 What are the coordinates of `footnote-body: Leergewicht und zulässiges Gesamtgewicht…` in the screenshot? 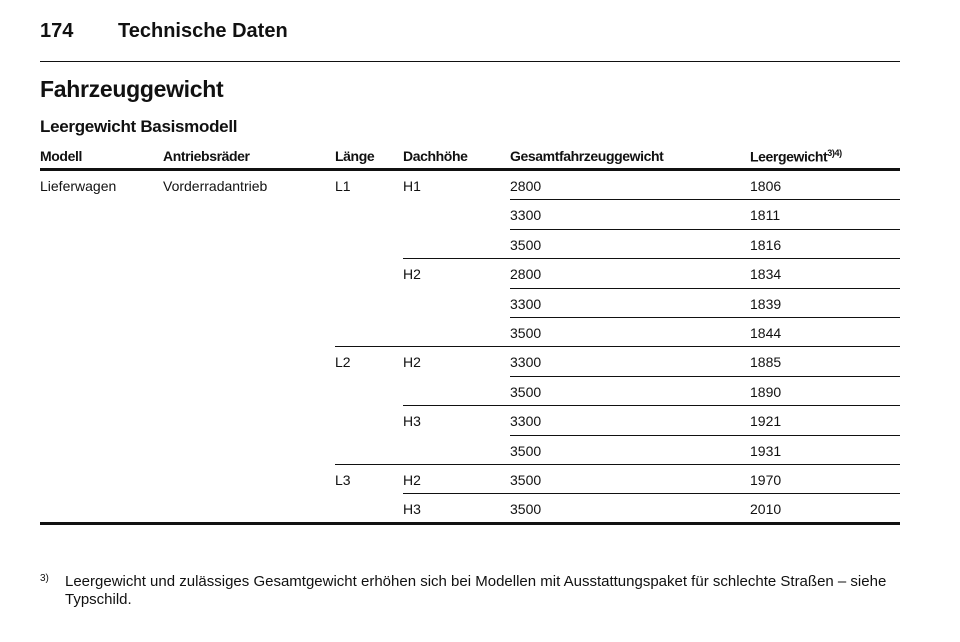 It's located at (476, 590).